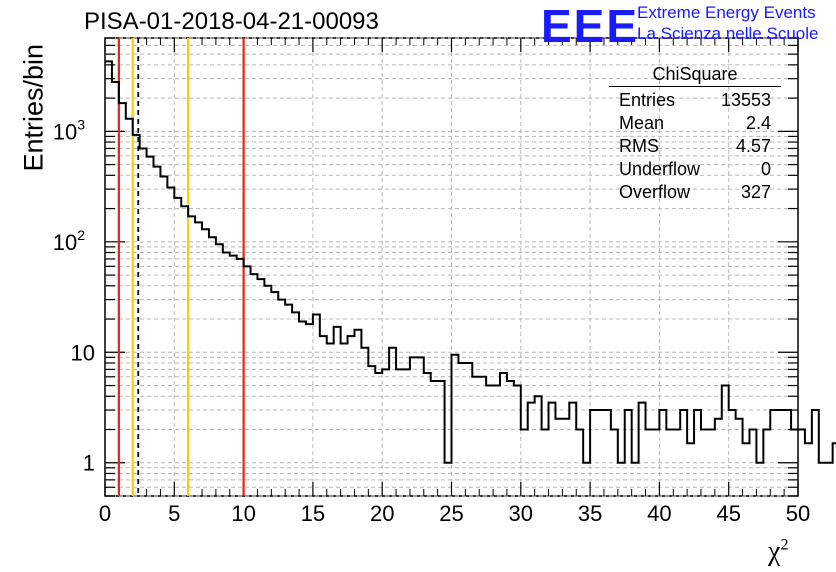 This screenshot has height=572, width=836. What do you see at coordinates (728, 33) in the screenshot?
I see `logo-line-2: La Scienza nelle Scuole` at bounding box center [728, 33].